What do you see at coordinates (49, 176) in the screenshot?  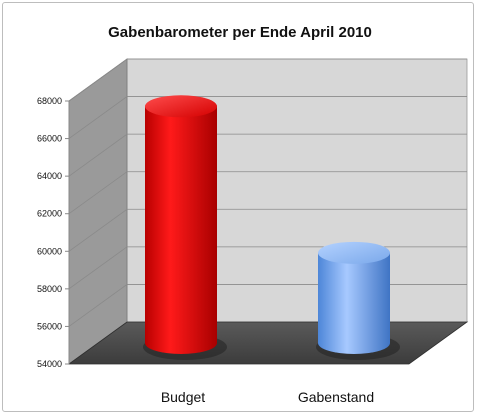 I see `y-tick-label: 64000` at bounding box center [49, 176].